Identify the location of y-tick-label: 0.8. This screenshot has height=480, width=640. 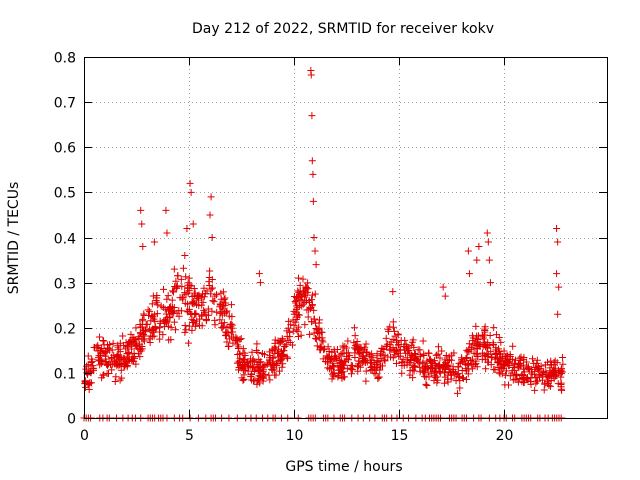
(65, 59).